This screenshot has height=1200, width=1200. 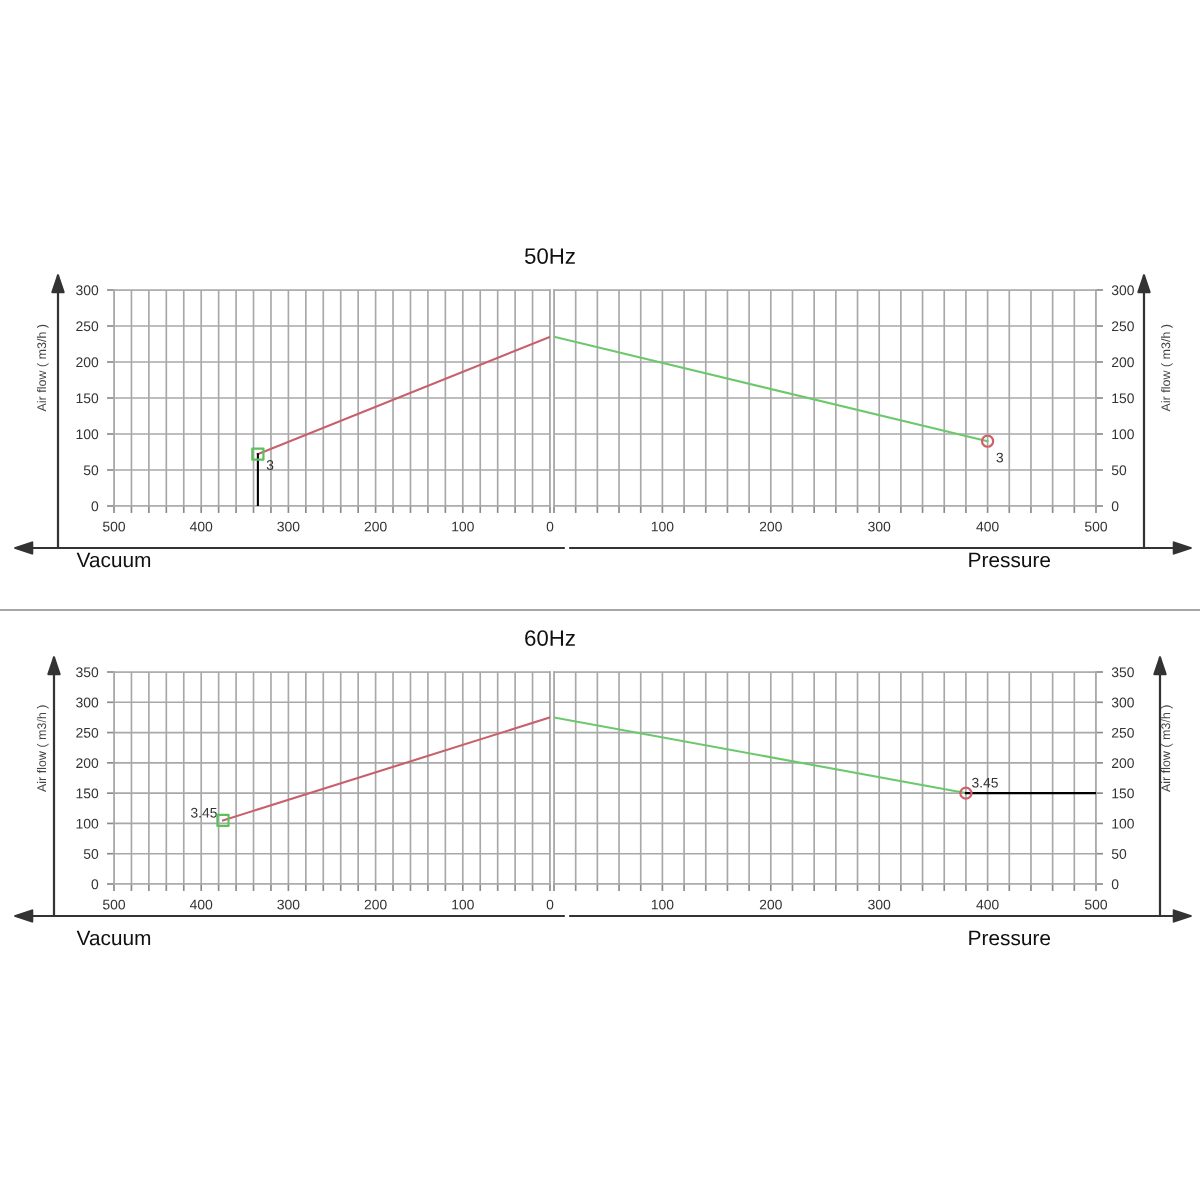 What do you see at coordinates (549, 256) in the screenshot?
I see `chart-title: 50Hz` at bounding box center [549, 256].